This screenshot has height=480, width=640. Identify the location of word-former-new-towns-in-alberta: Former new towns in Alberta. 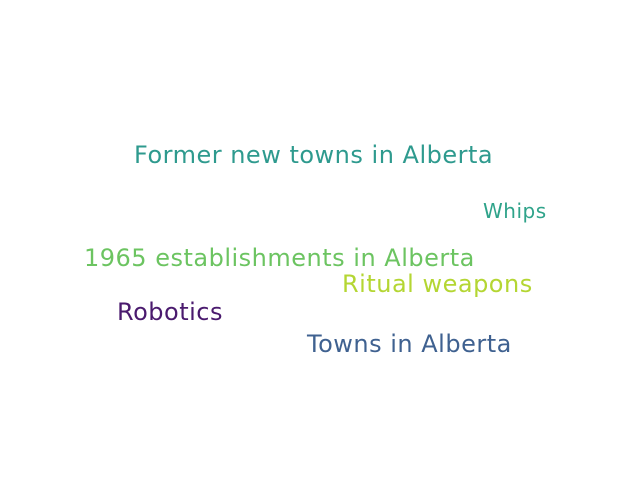
(314, 155).